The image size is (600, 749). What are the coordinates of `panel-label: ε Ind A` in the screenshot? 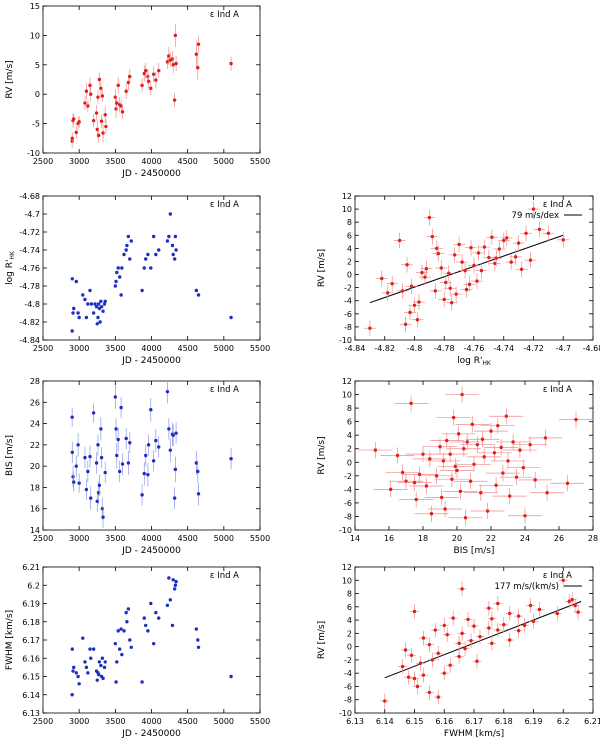 It's located at (224, 576).